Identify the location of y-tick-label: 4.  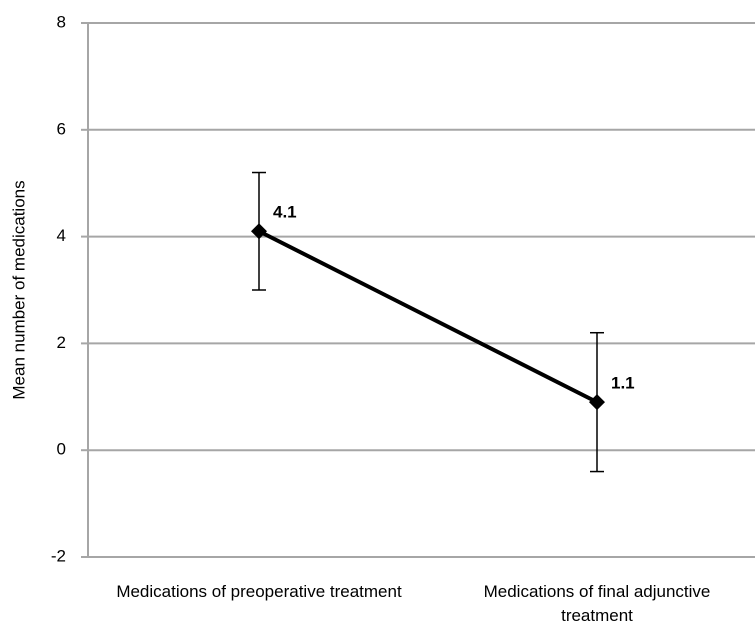
(61, 235).